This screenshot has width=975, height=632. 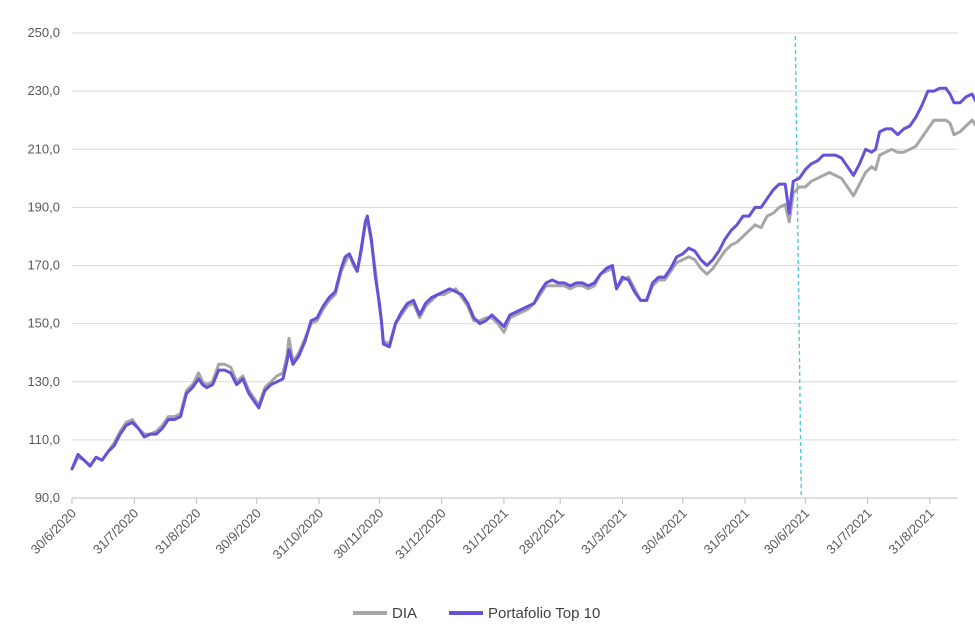 What do you see at coordinates (542, 532) in the screenshot?
I see `x-tick-label: 28/2/2021` at bounding box center [542, 532].